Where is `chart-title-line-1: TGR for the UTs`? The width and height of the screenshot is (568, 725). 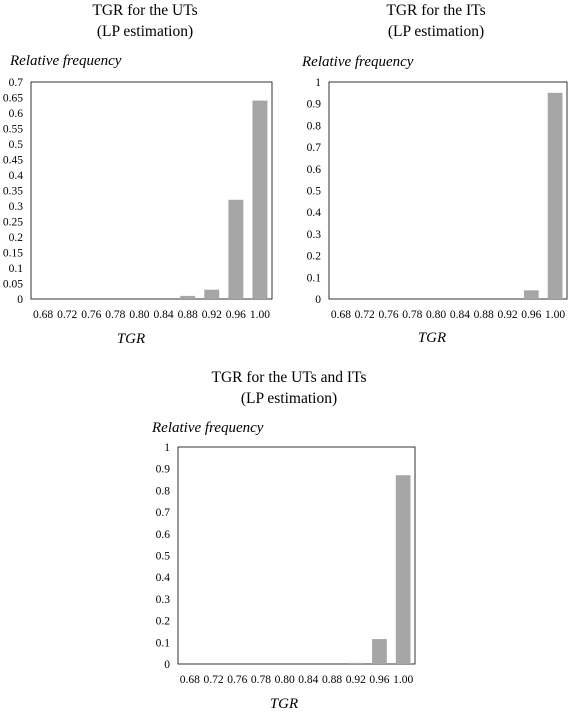
chart-title-line-1: TGR for the UTs is located at coordinates (144, 10).